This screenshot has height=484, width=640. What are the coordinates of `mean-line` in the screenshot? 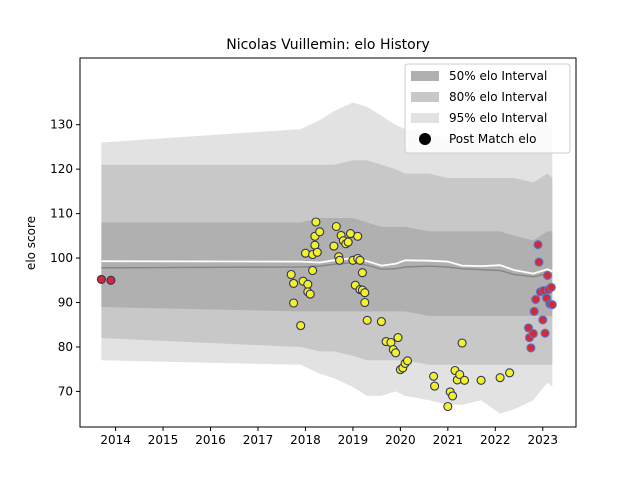 It's located at (327, 266).